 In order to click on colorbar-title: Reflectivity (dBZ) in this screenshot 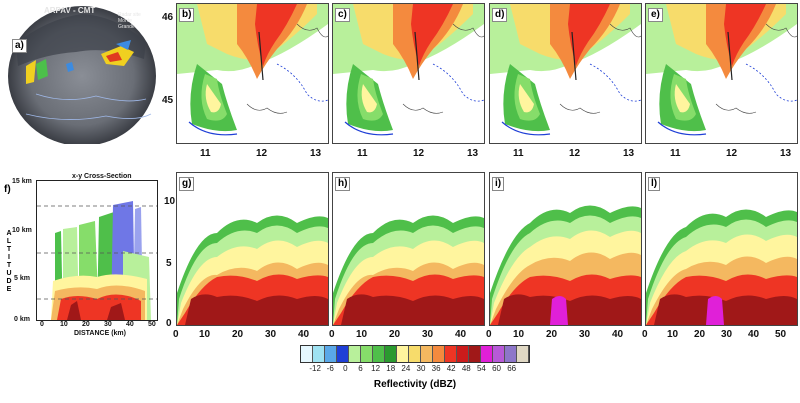, I will do `click(415, 384)`.